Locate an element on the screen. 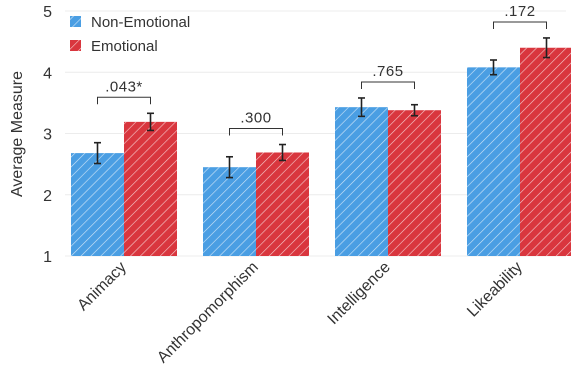  p-value-label: .043* is located at coordinates (124, 86).